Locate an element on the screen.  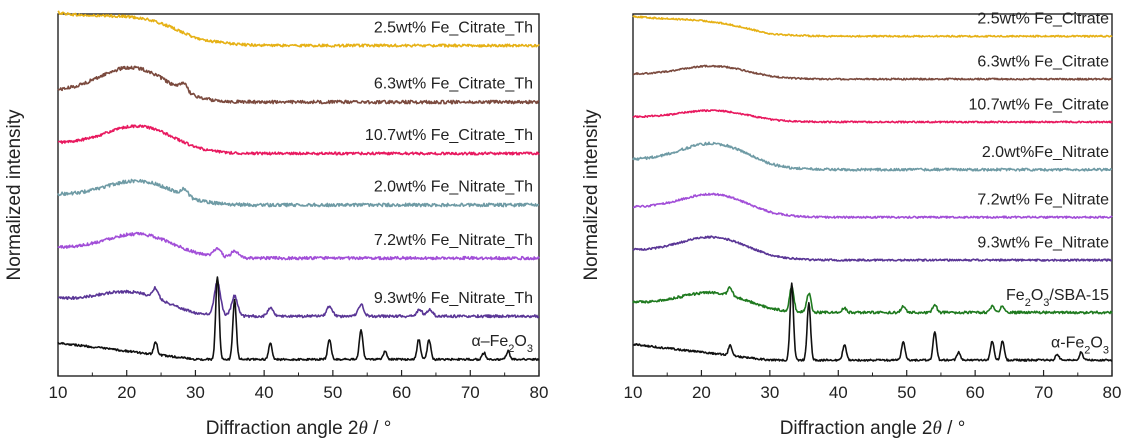
series-label: 6.3wt% Fe_Citrate is located at coordinates (1043, 61).